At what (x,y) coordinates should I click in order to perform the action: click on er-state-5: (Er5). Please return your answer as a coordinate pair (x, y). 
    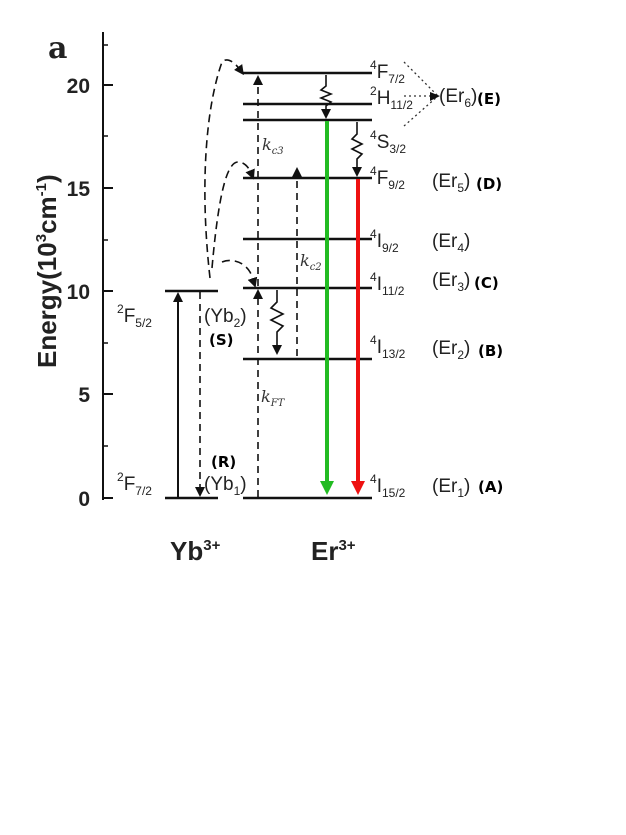
    Looking at the image, I should click on (451, 183).